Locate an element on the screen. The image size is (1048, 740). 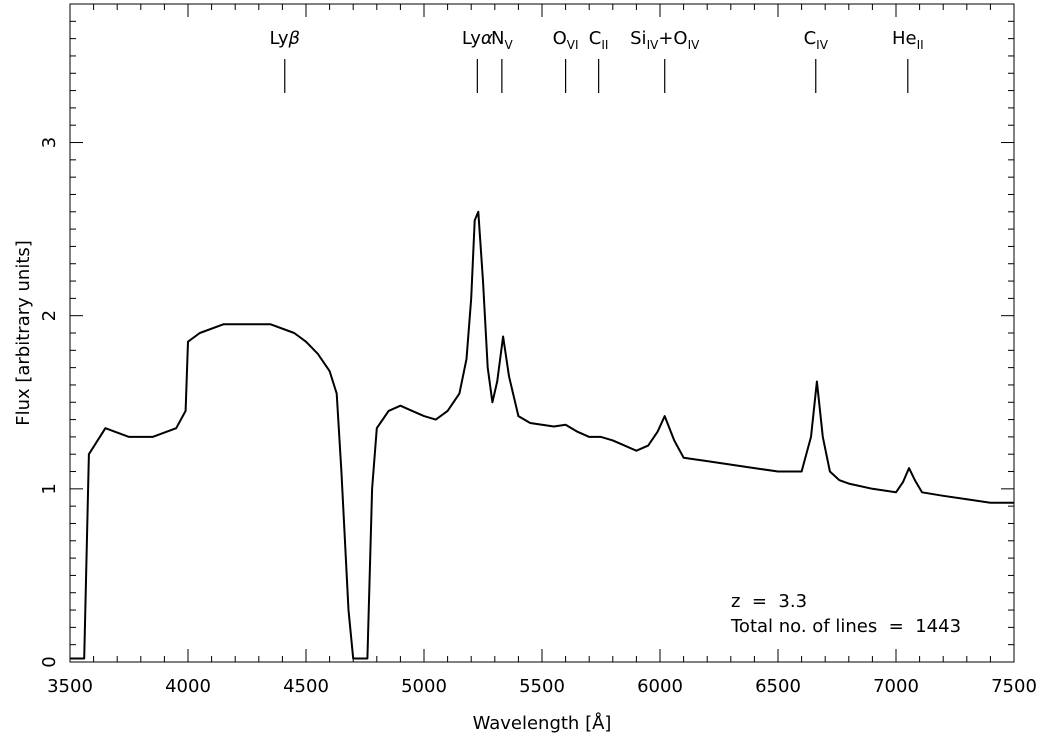
x-tick-label: 7500 is located at coordinates (1014, 686).